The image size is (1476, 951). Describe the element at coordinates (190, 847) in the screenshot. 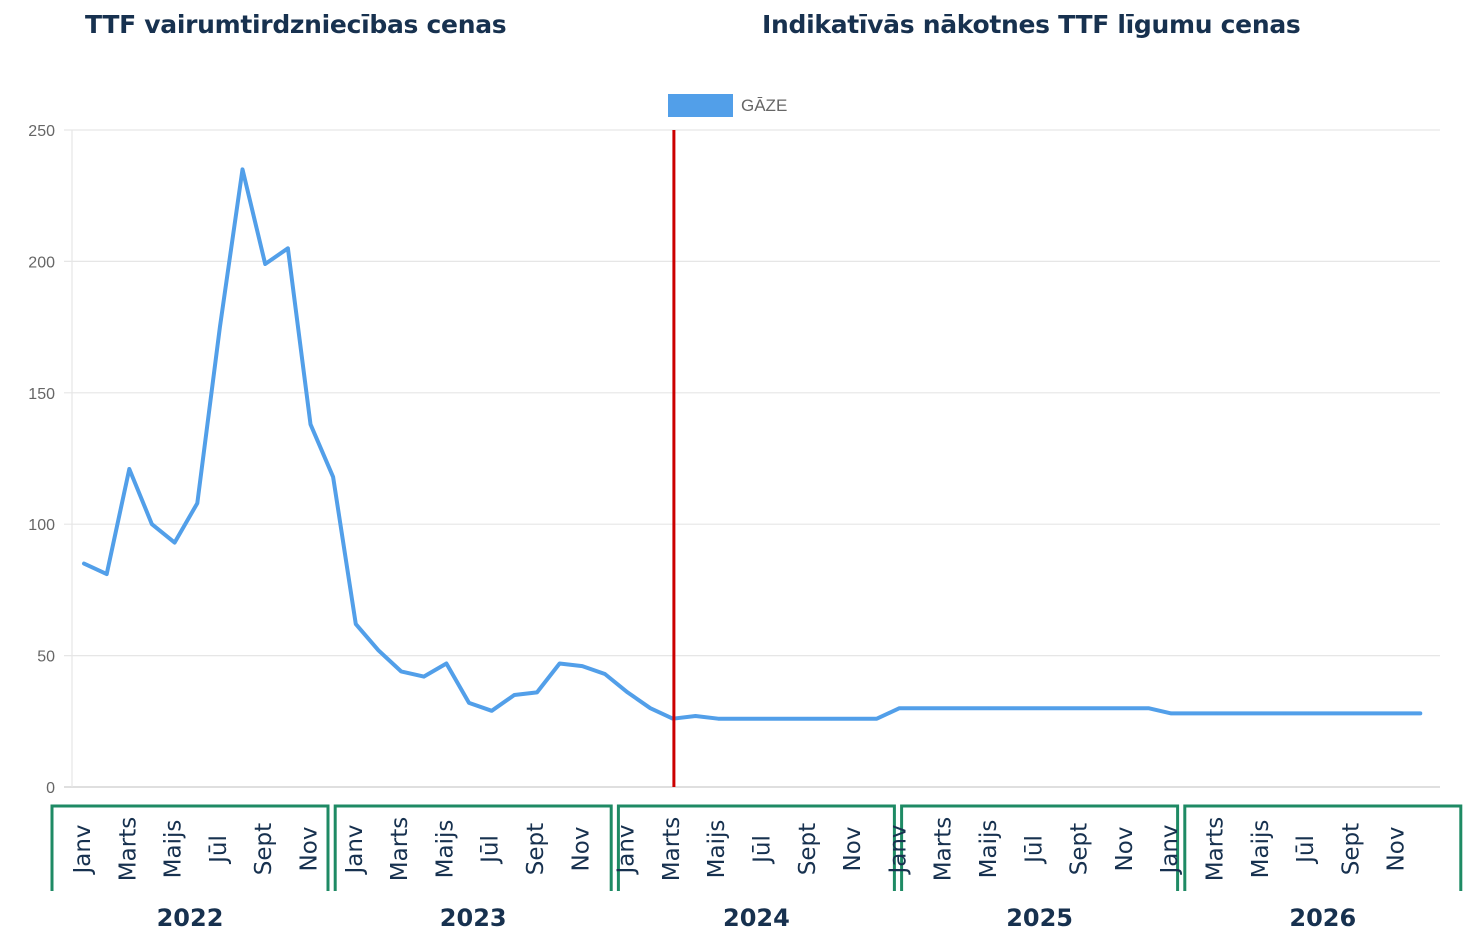

I see `year-box-2022` at that location.